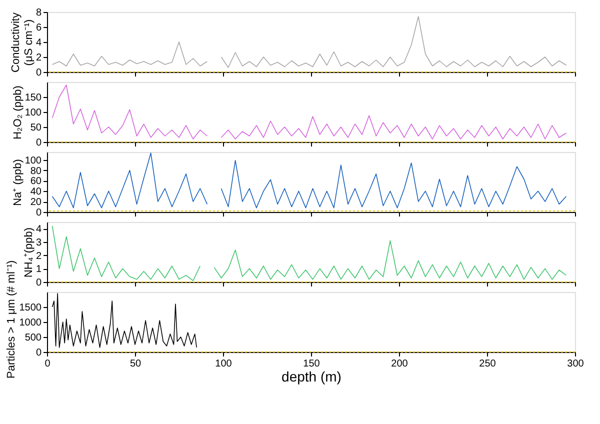 This screenshot has height=424, width=600. I want to click on x-tick-label: 250, so click(487, 364).